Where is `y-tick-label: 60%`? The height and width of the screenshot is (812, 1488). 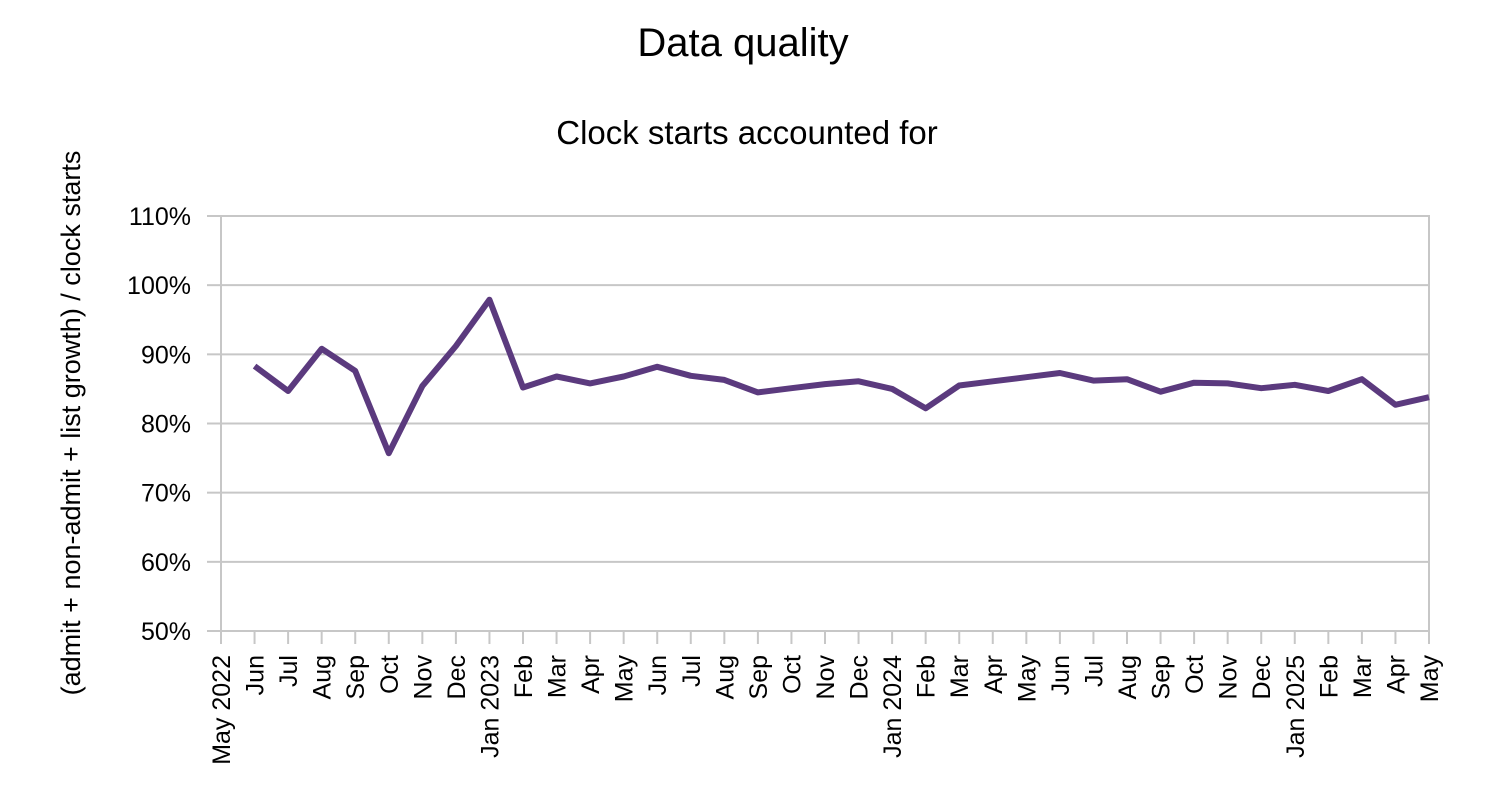
y-tick-label: 60% is located at coordinates (166, 563).